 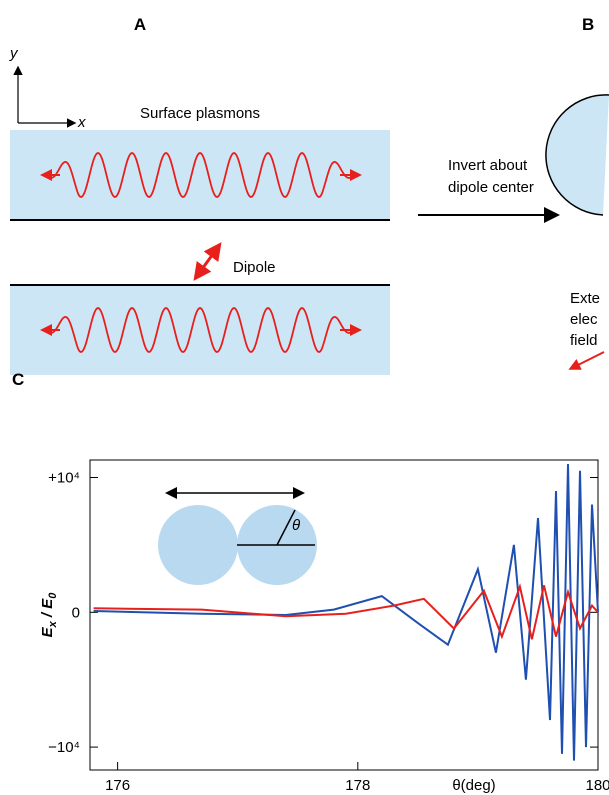 What do you see at coordinates (491, 187) in the screenshot?
I see `arrow-text: dipole center` at bounding box center [491, 187].